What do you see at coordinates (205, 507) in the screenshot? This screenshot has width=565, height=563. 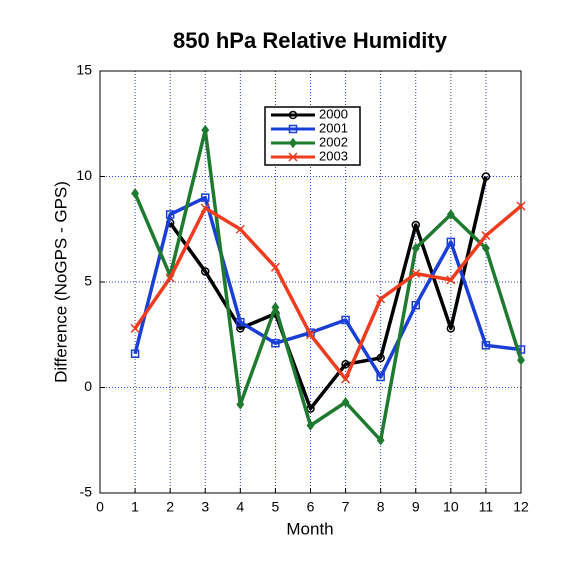 I see `x-tick-label: 3` at bounding box center [205, 507].